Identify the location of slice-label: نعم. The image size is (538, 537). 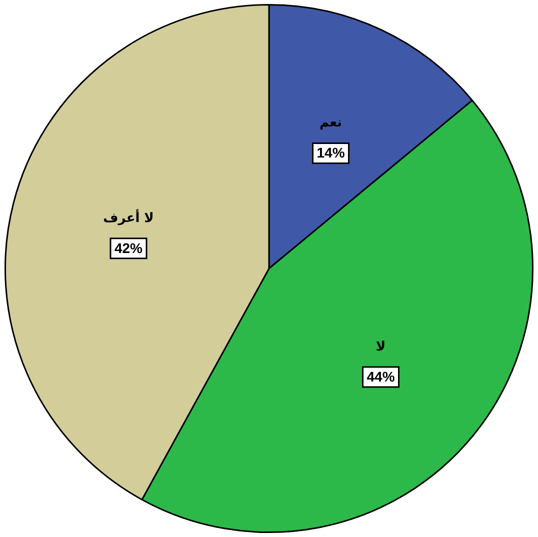
(331, 123).